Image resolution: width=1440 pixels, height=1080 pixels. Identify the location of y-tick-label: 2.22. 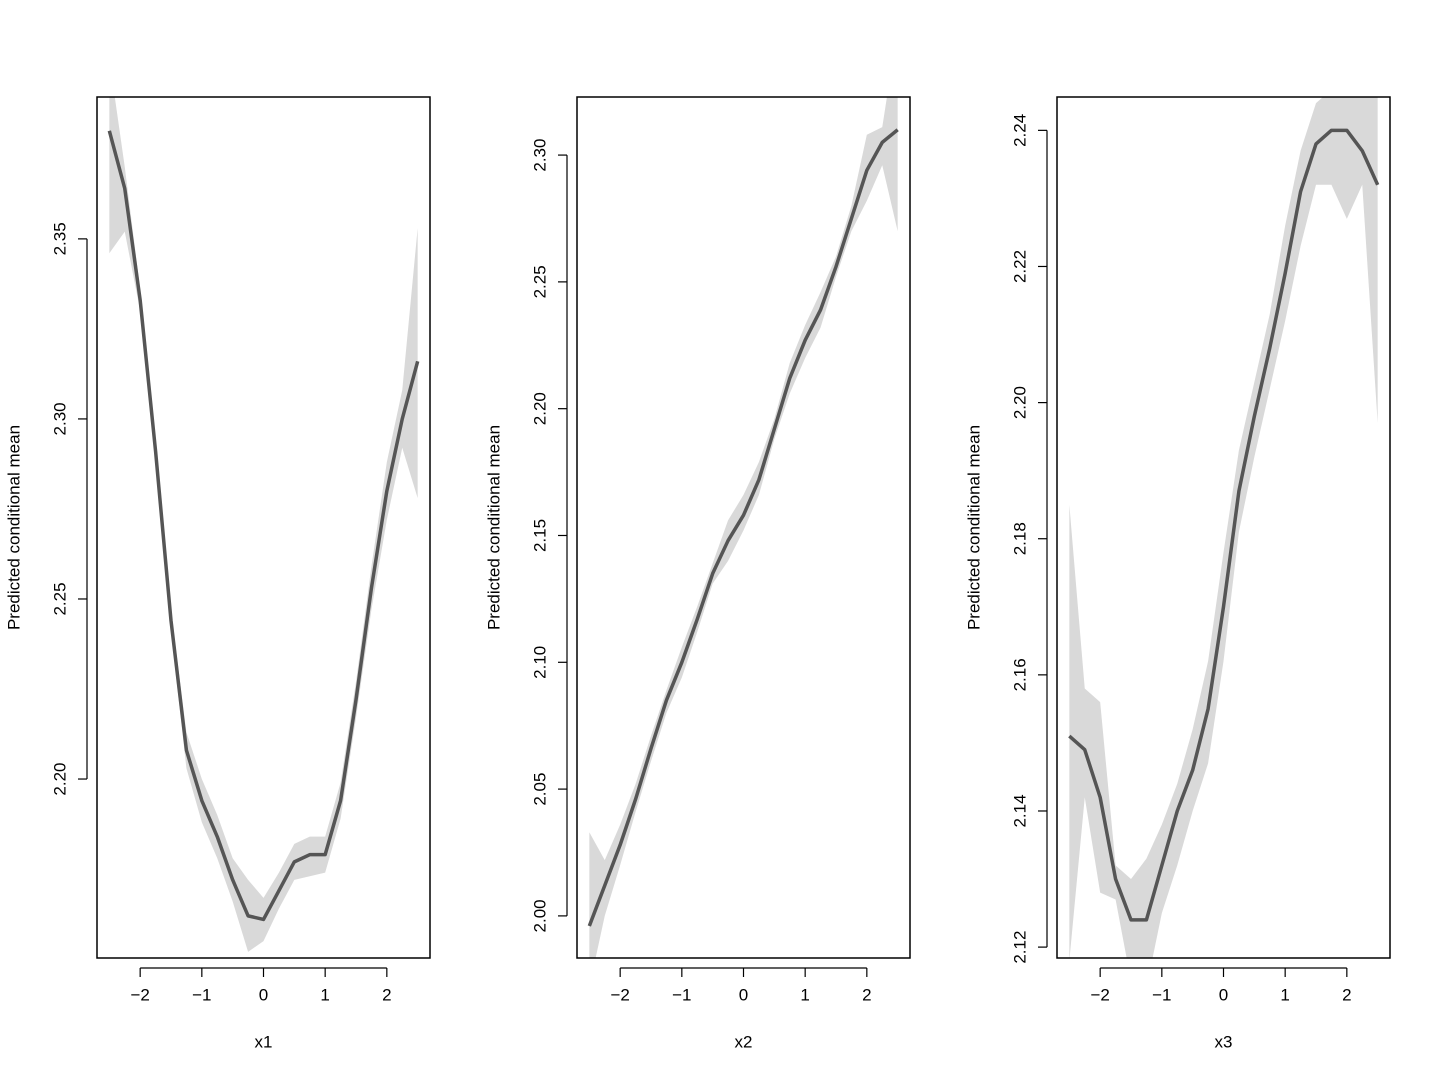
(1019, 266).